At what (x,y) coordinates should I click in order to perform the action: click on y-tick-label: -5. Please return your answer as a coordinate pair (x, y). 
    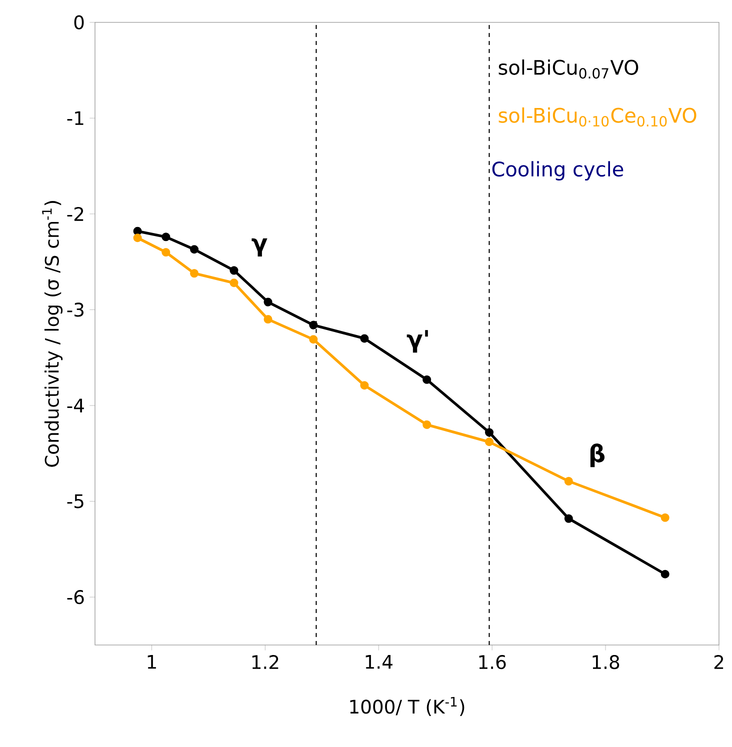
    Looking at the image, I should click on (75, 501).